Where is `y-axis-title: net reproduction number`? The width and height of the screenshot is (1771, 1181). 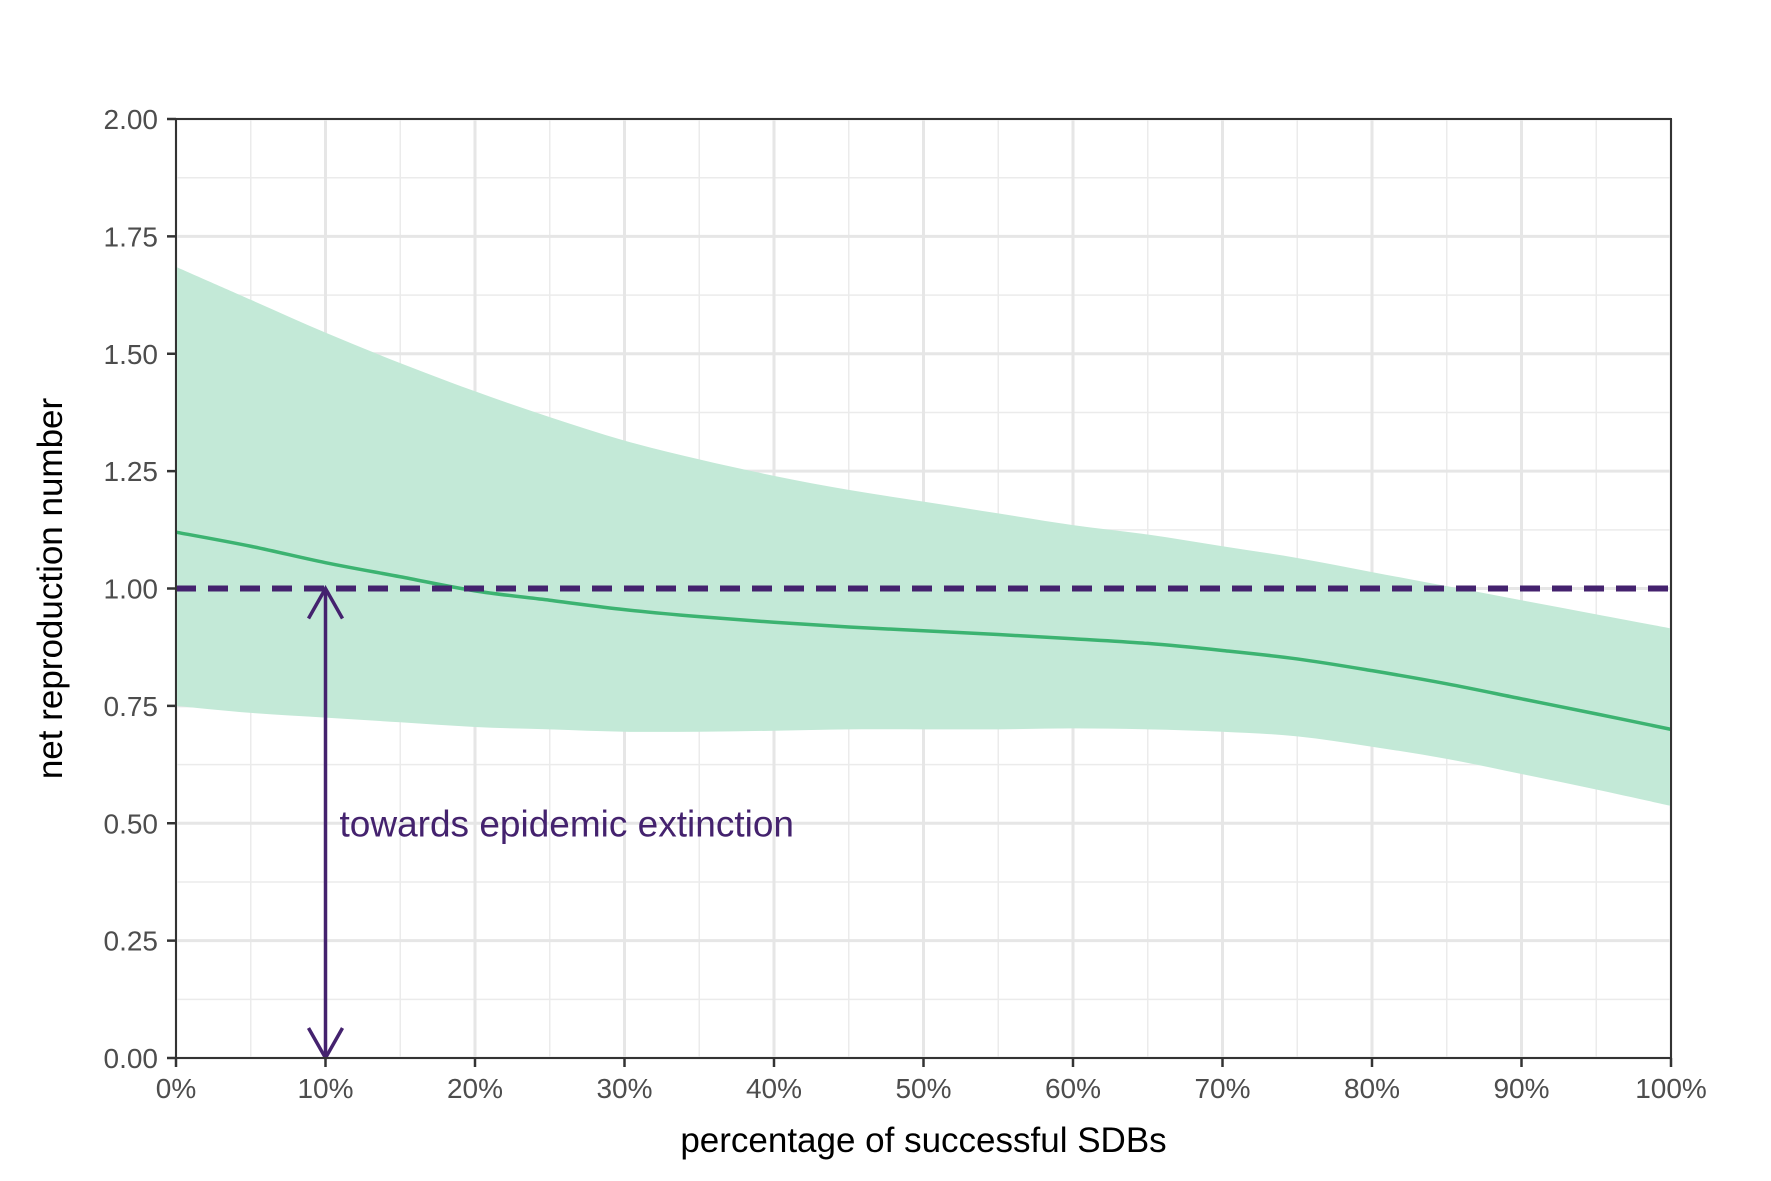 y-axis-title: net reproduction number is located at coordinates (50, 588).